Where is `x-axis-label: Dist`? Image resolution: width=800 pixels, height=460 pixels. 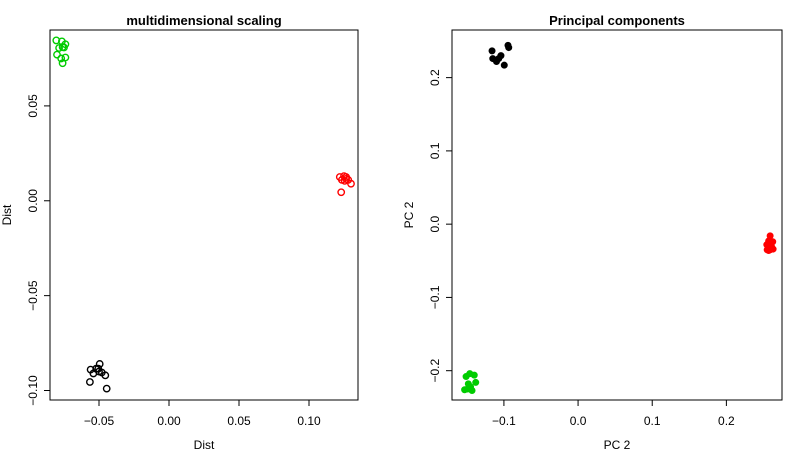
x-axis-label: Dist is located at coordinates (204, 445).